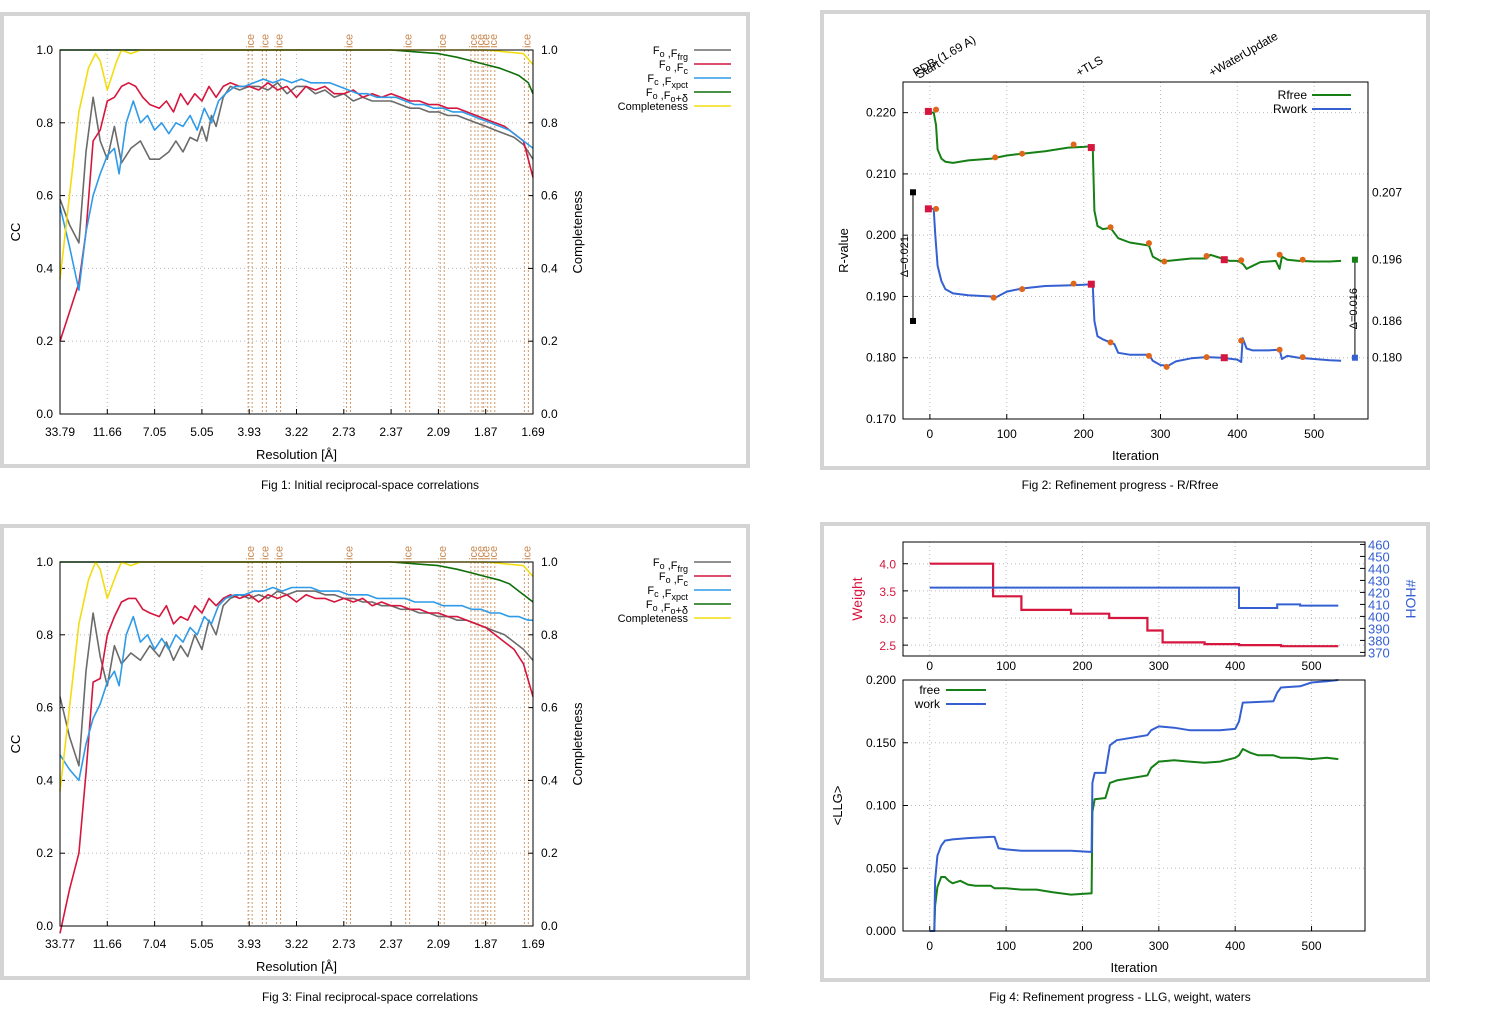 The width and height of the screenshot is (1500, 1024). What do you see at coordinates (486, 432) in the screenshot?
I see `x-tick-label: 1.87` at bounding box center [486, 432].